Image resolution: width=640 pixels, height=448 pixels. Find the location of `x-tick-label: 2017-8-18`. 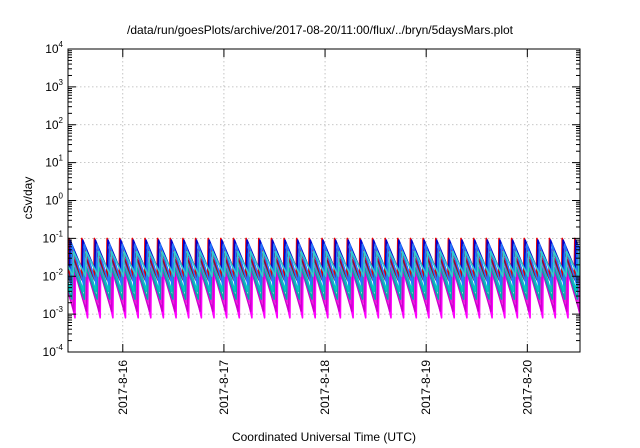

x-tick-label: 2017-8-18 is located at coordinates (325, 387).